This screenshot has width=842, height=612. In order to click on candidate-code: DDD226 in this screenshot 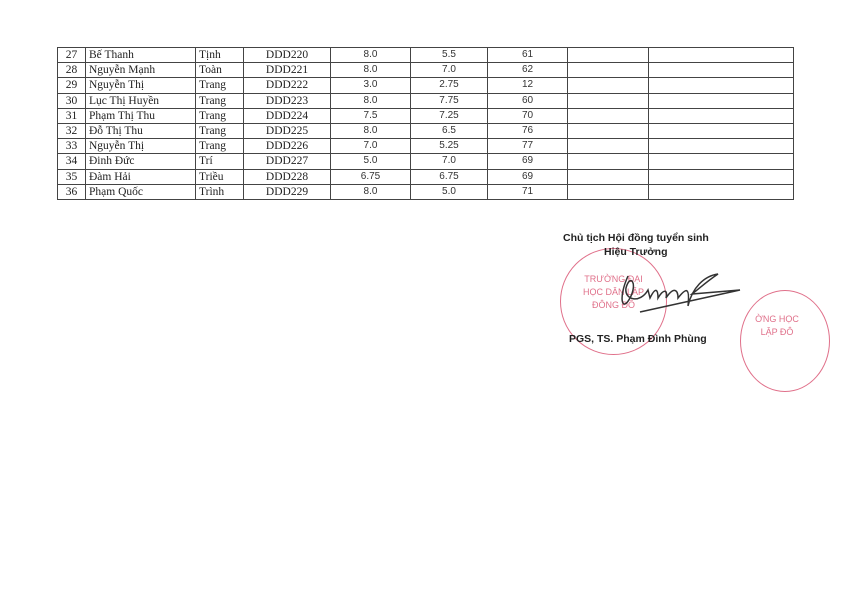, I will do `click(287, 146)`.